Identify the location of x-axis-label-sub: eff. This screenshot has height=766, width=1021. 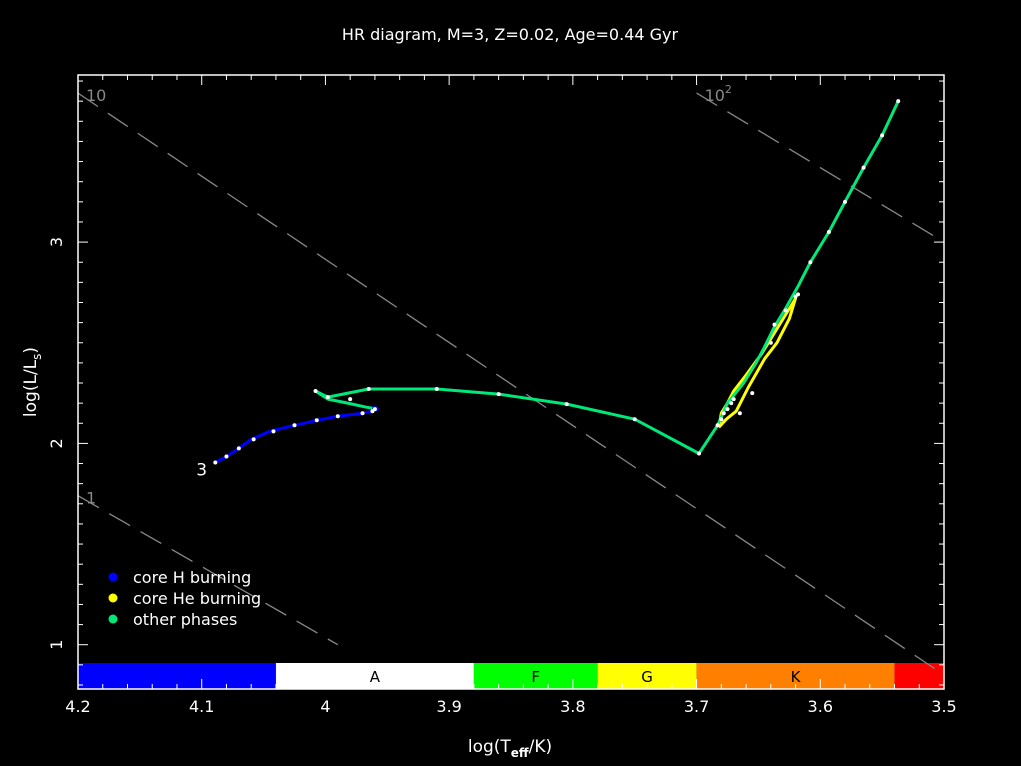
(520, 753).